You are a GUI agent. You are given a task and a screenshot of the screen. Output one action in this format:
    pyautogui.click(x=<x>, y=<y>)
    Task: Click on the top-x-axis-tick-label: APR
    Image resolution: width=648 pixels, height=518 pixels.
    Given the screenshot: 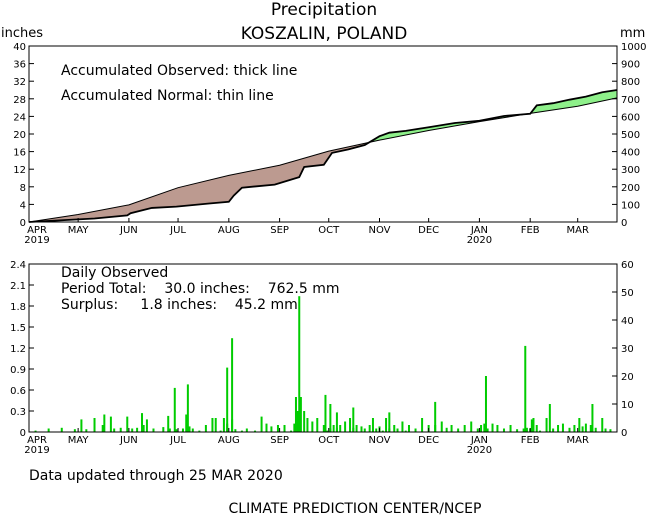 What is the action you would take?
    pyautogui.click(x=37, y=230)
    